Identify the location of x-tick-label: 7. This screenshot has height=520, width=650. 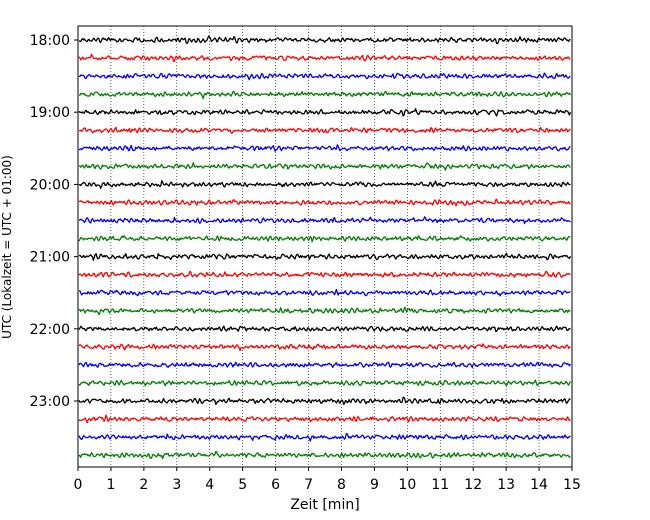
(308, 485).